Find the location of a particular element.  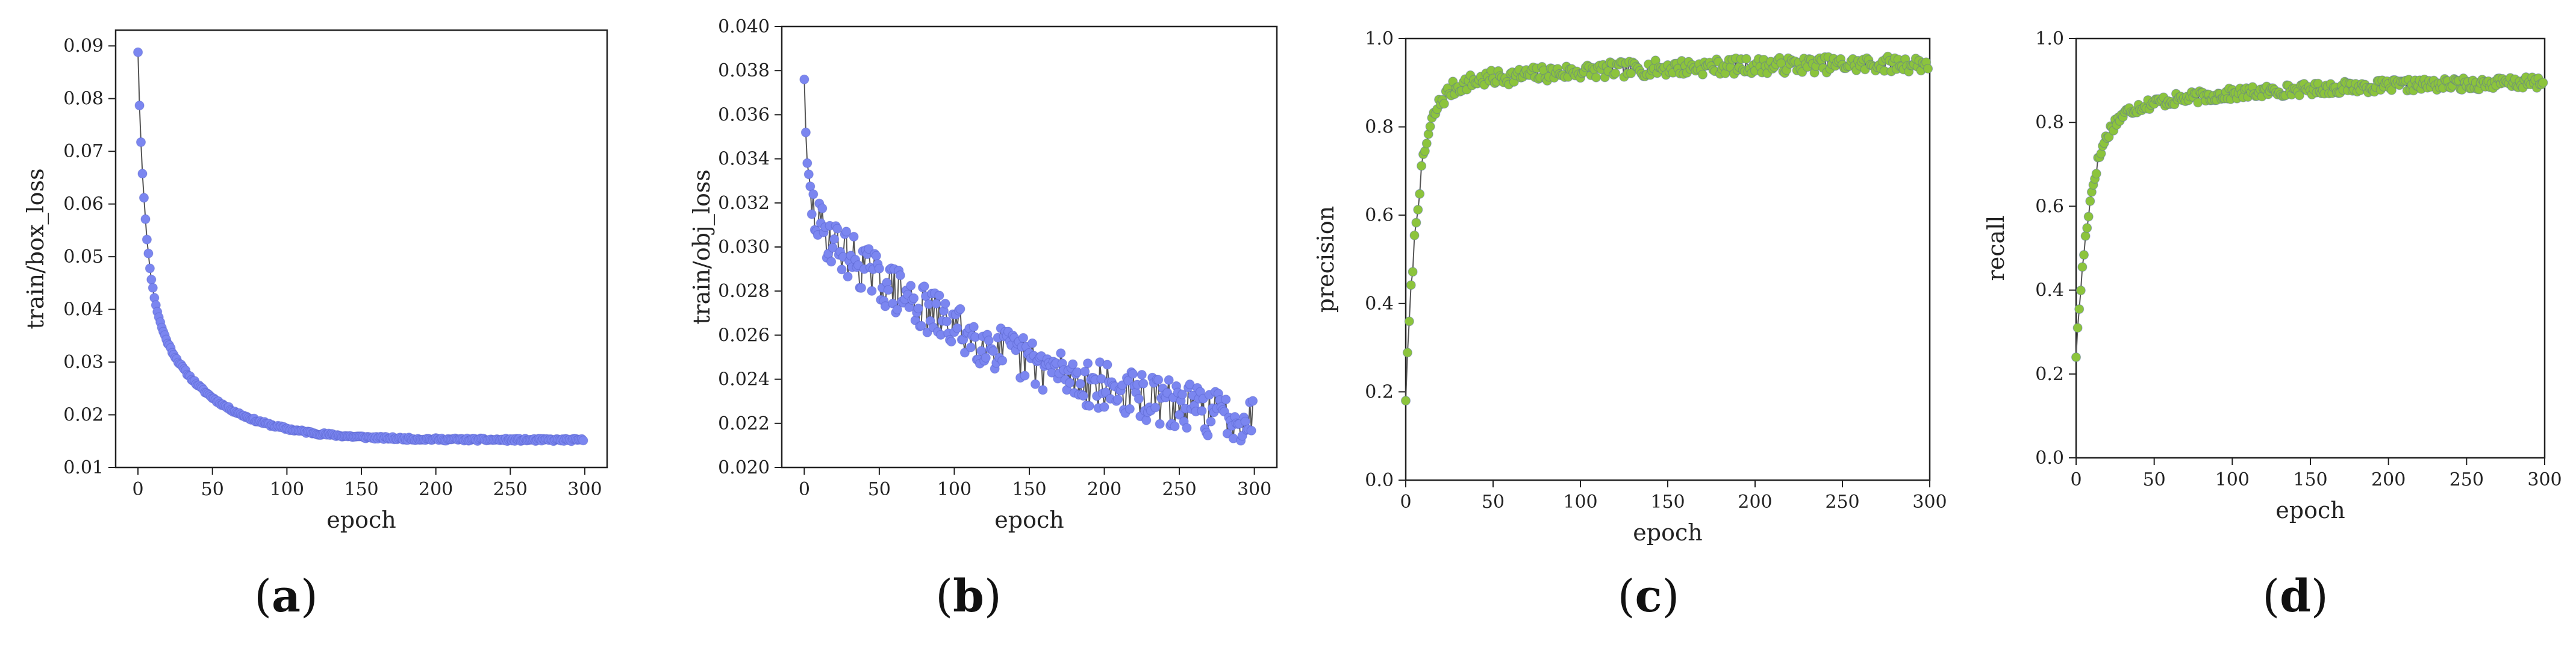

series-line is located at coordinates (360, 247).